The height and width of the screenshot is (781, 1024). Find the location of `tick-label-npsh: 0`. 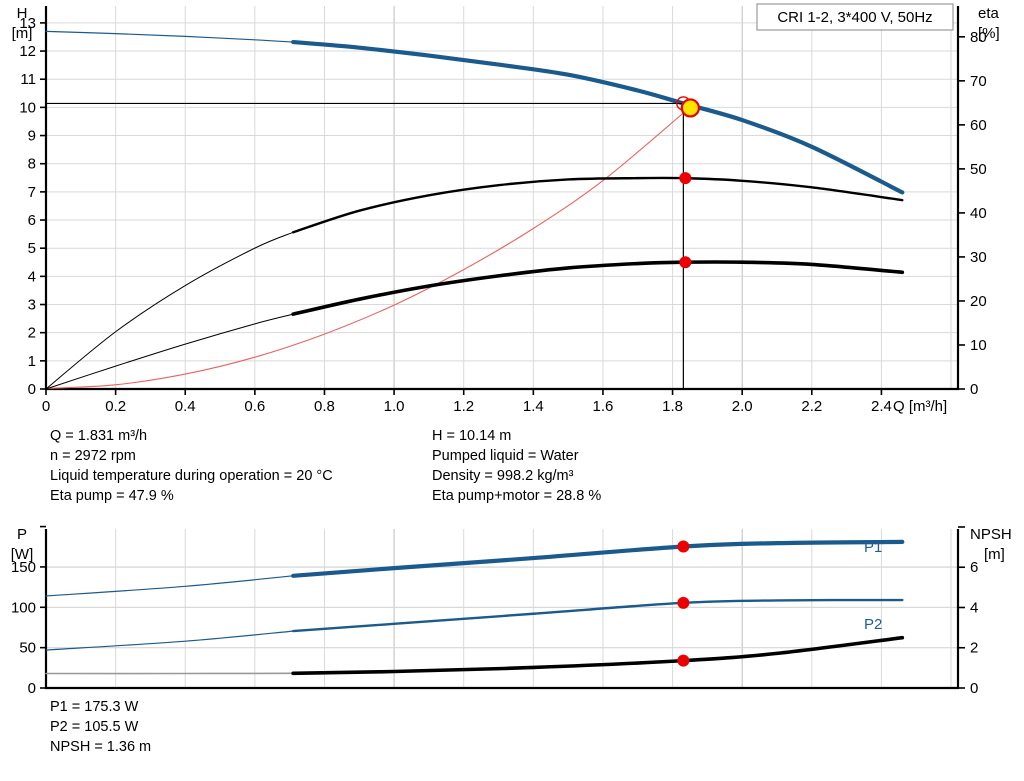

tick-label-npsh: 0 is located at coordinates (974, 688).